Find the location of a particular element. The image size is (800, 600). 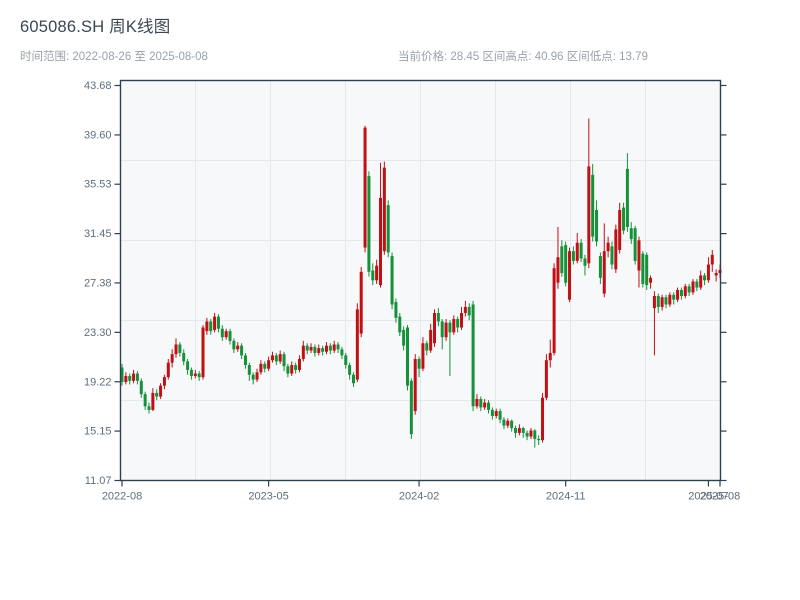

x-tick-label: 2023-05 is located at coordinates (268, 497).